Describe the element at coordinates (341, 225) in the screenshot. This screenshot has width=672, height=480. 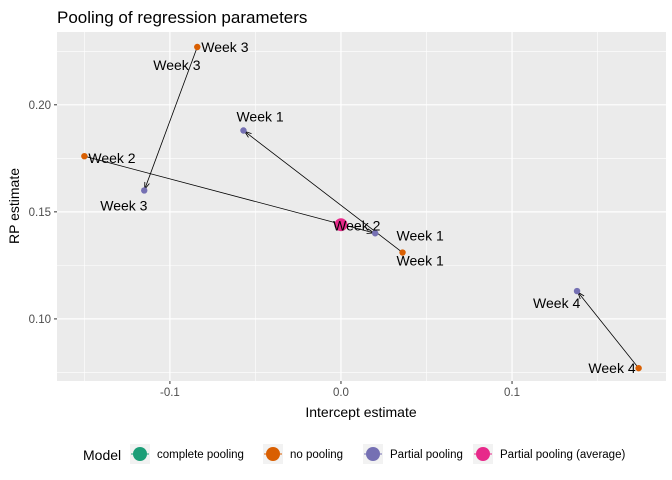
I see `average-point` at that location.